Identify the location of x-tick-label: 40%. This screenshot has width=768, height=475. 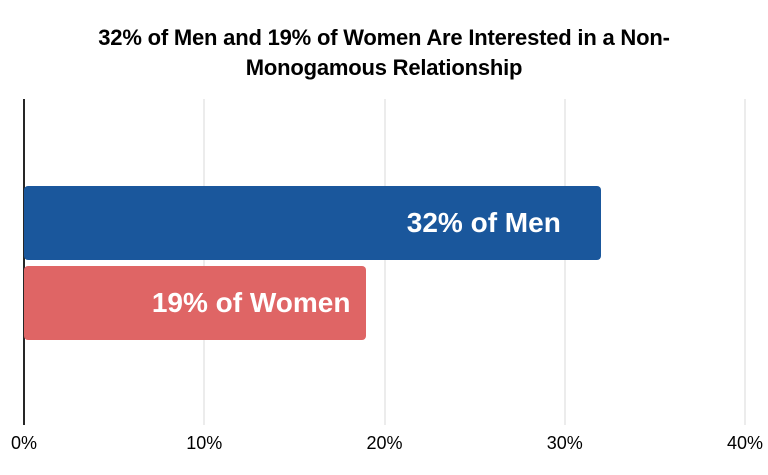
(745, 443).